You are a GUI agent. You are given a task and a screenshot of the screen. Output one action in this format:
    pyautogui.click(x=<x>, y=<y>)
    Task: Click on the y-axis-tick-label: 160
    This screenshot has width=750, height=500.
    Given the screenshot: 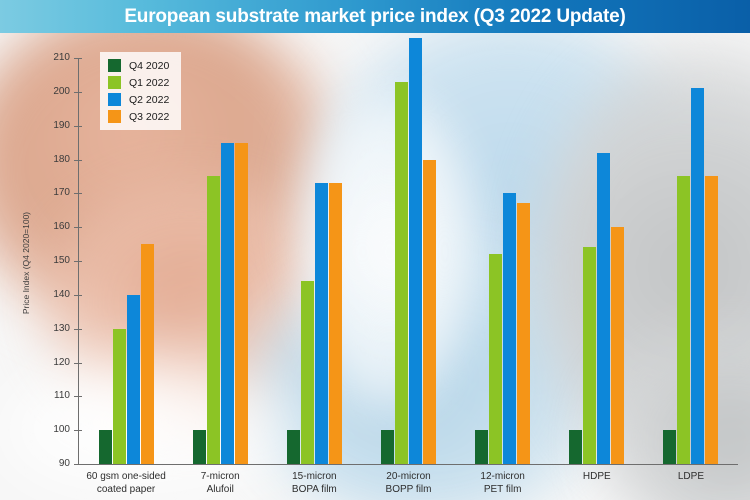 What is the action you would take?
    pyautogui.click(x=61, y=227)
    